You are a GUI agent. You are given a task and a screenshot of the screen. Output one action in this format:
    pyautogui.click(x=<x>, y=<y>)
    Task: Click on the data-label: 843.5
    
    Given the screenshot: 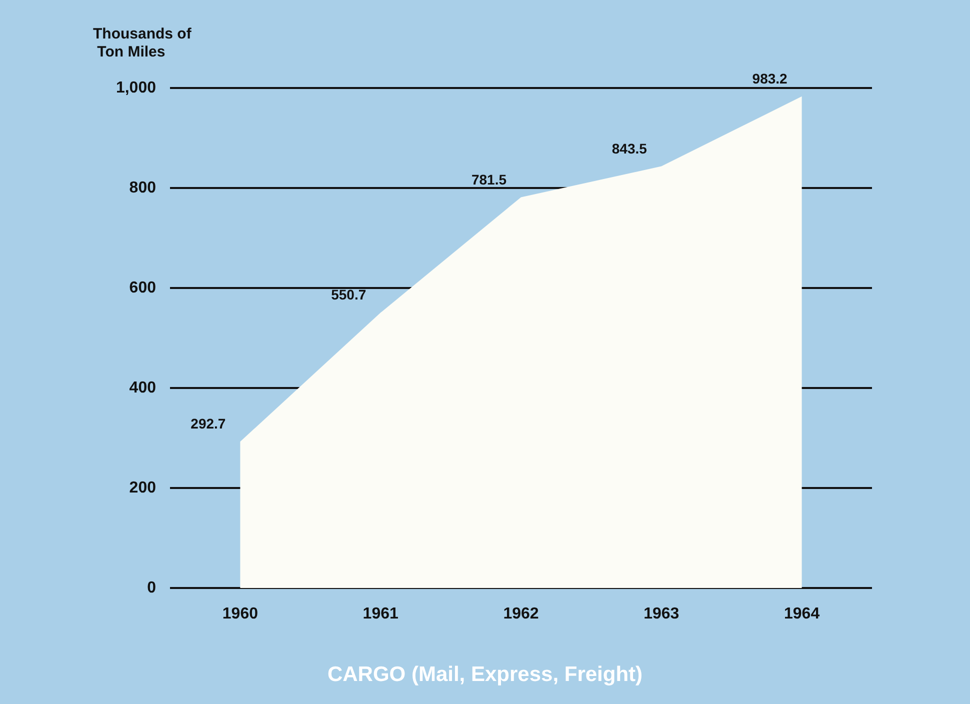 What is the action you would take?
    pyautogui.click(x=630, y=148)
    